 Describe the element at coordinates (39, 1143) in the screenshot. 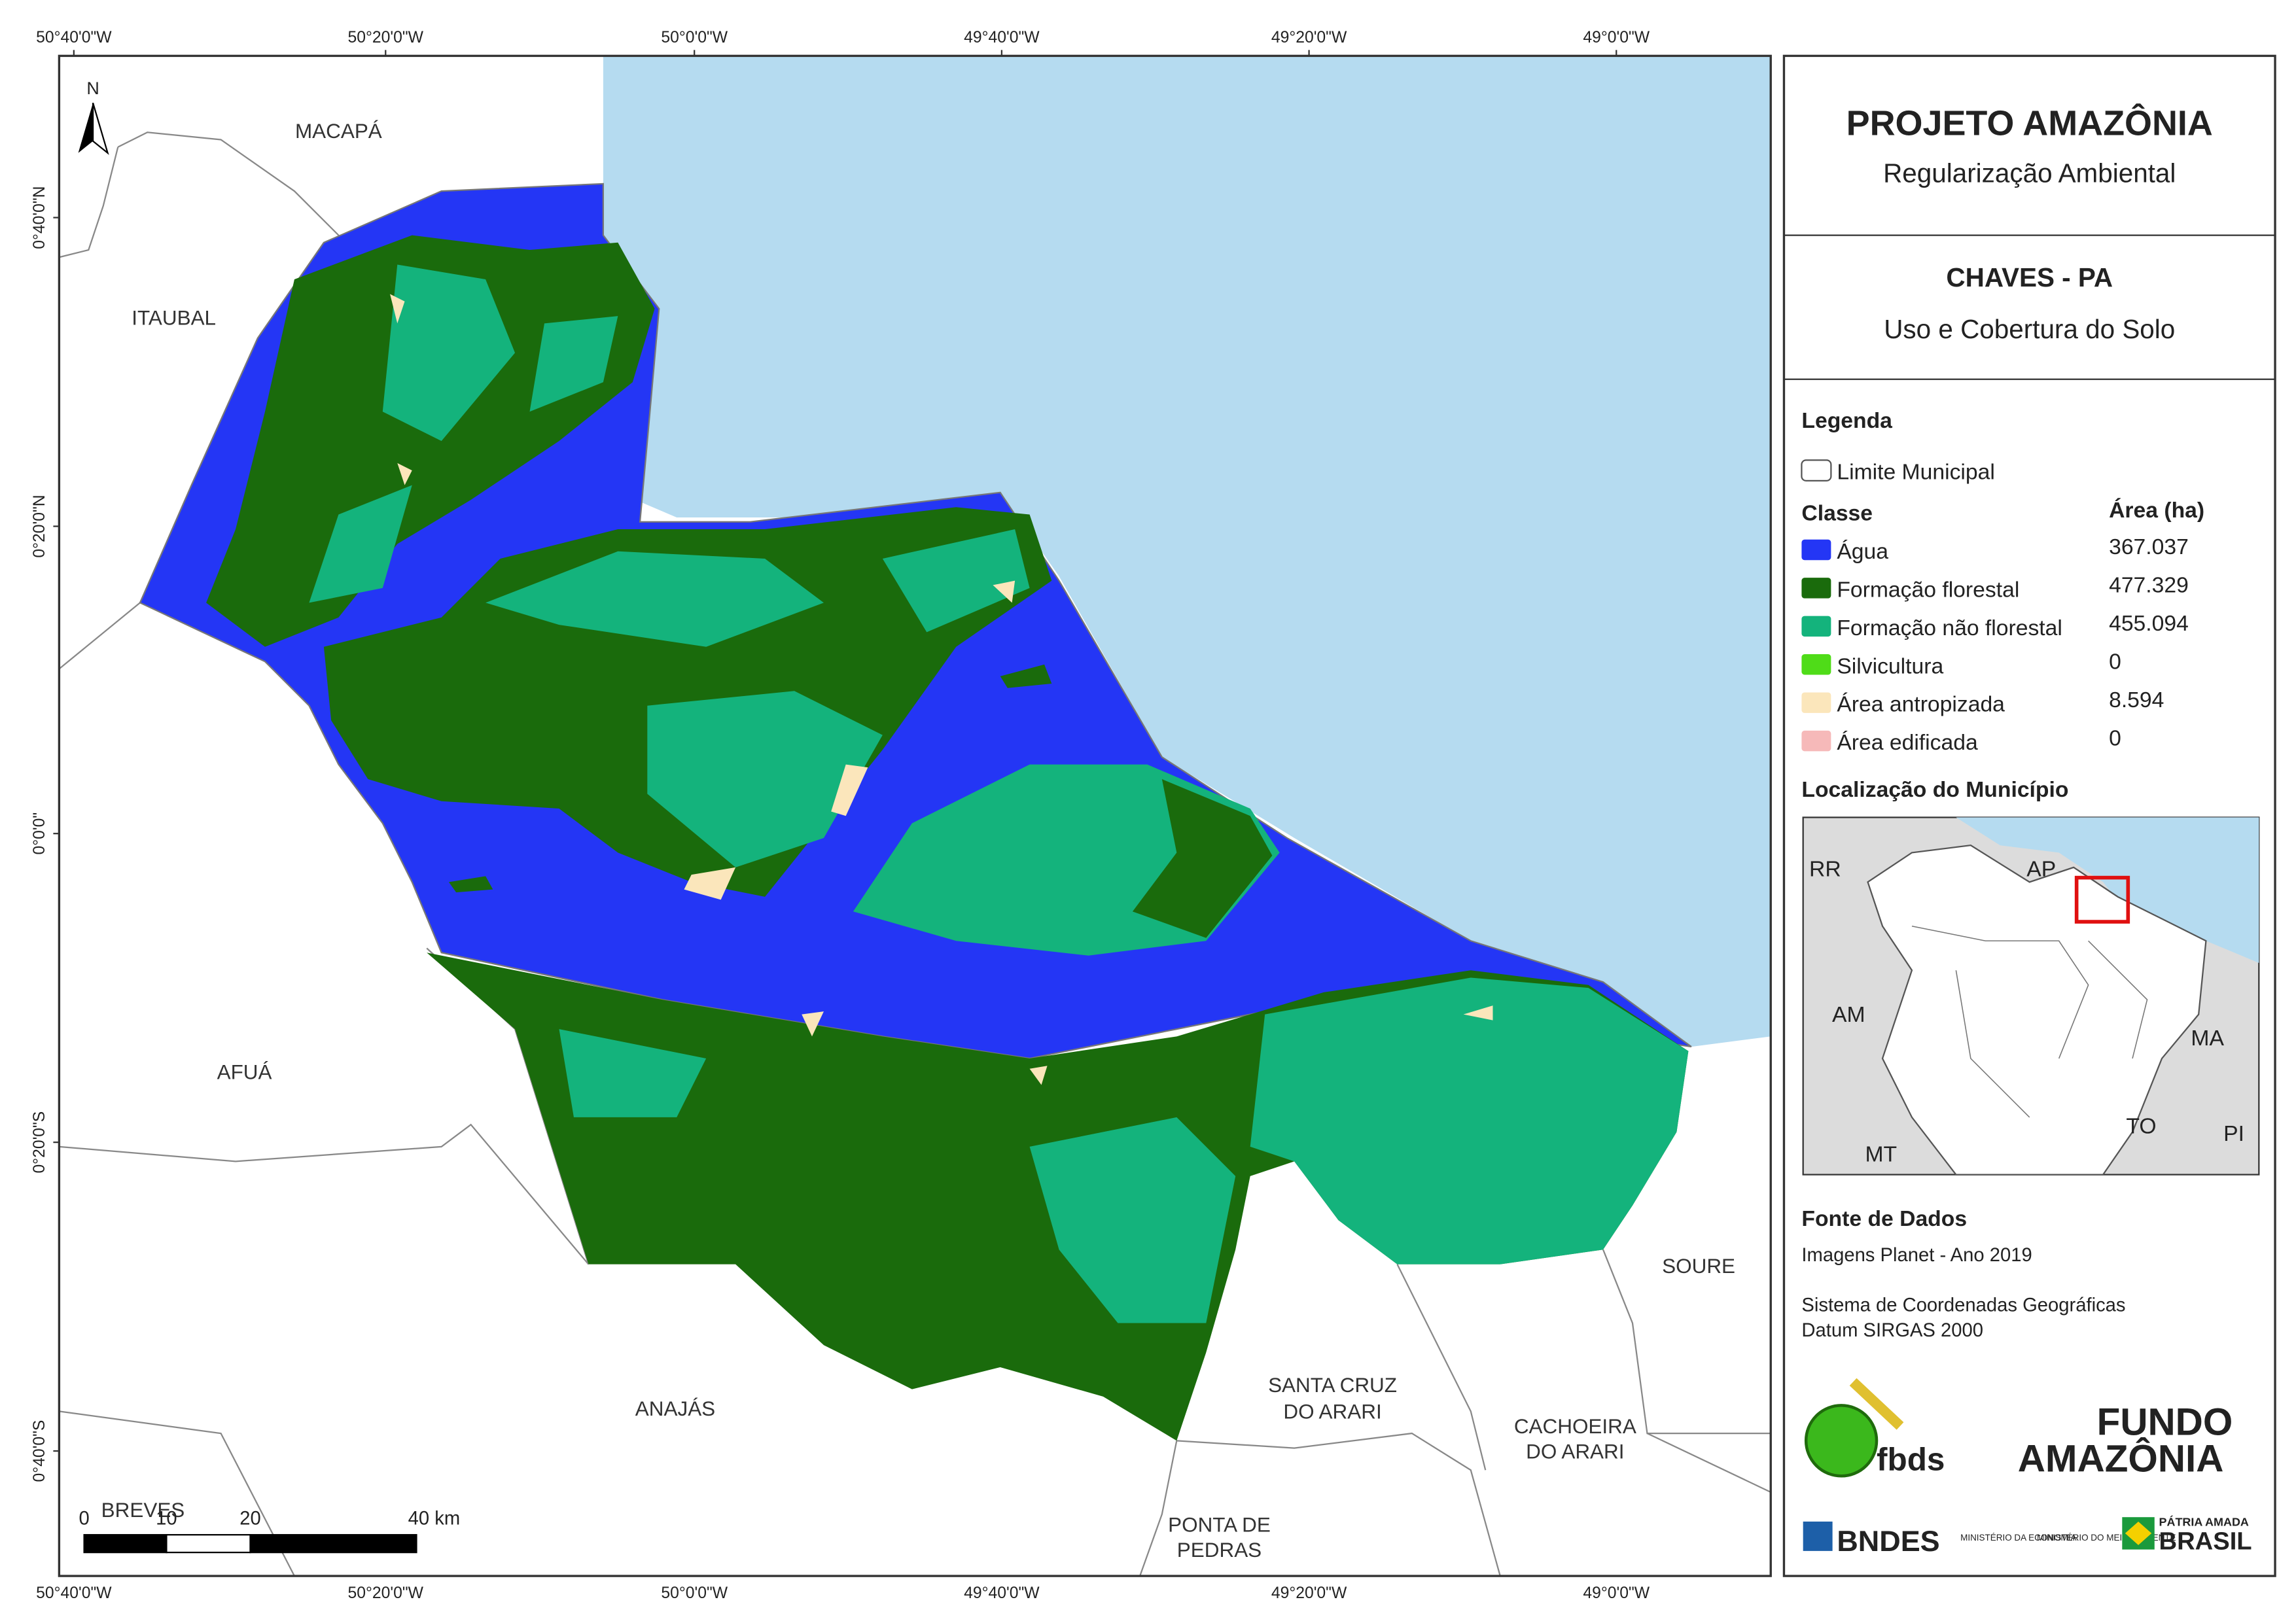

I see `y-coord-label: 0°20'0"S` at that location.